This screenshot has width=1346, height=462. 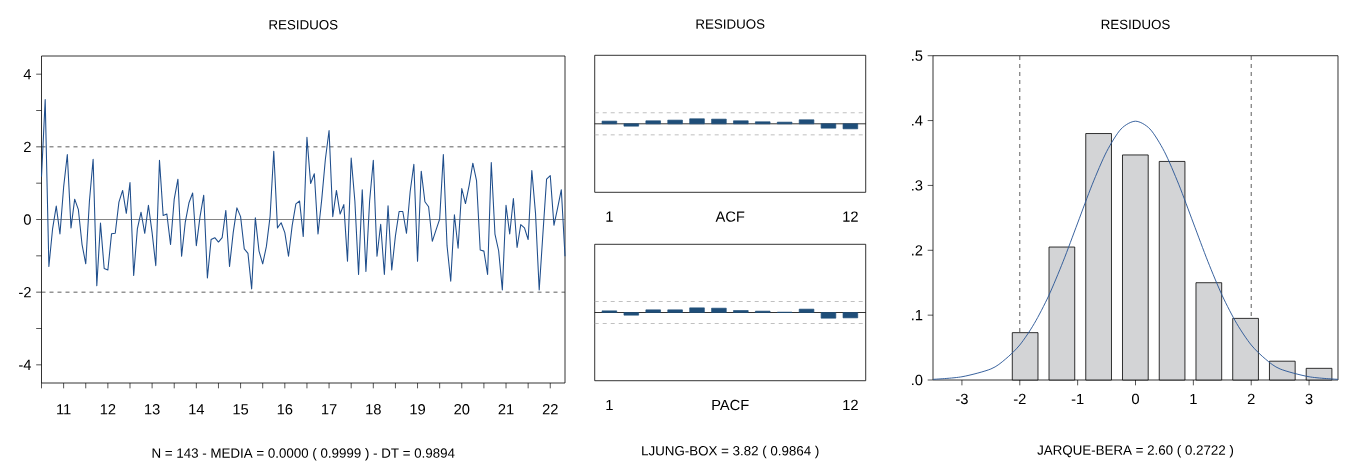 I want to click on x-tick-label: 14, so click(x=197, y=409).